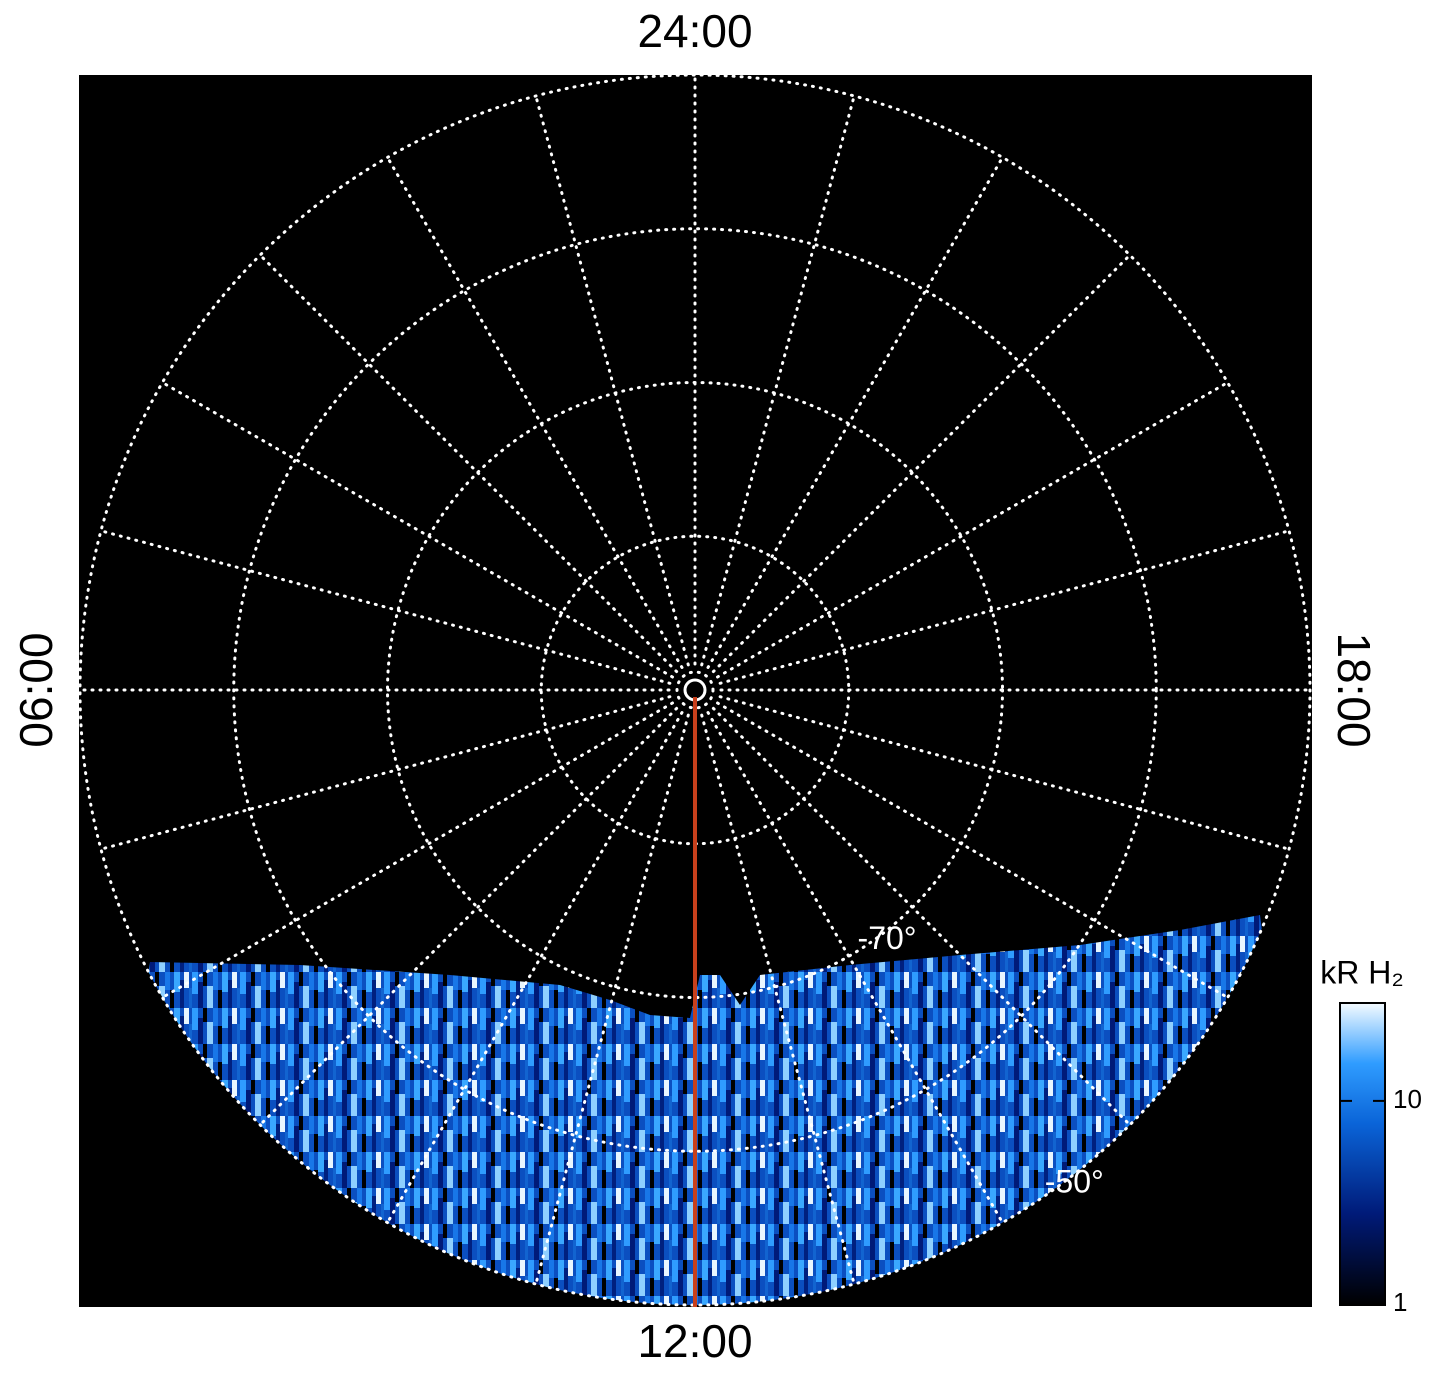 The width and height of the screenshot is (1447, 1384). Describe the element at coordinates (1400, 1302) in the screenshot. I see `colorbar-tick-label: 1` at that location.